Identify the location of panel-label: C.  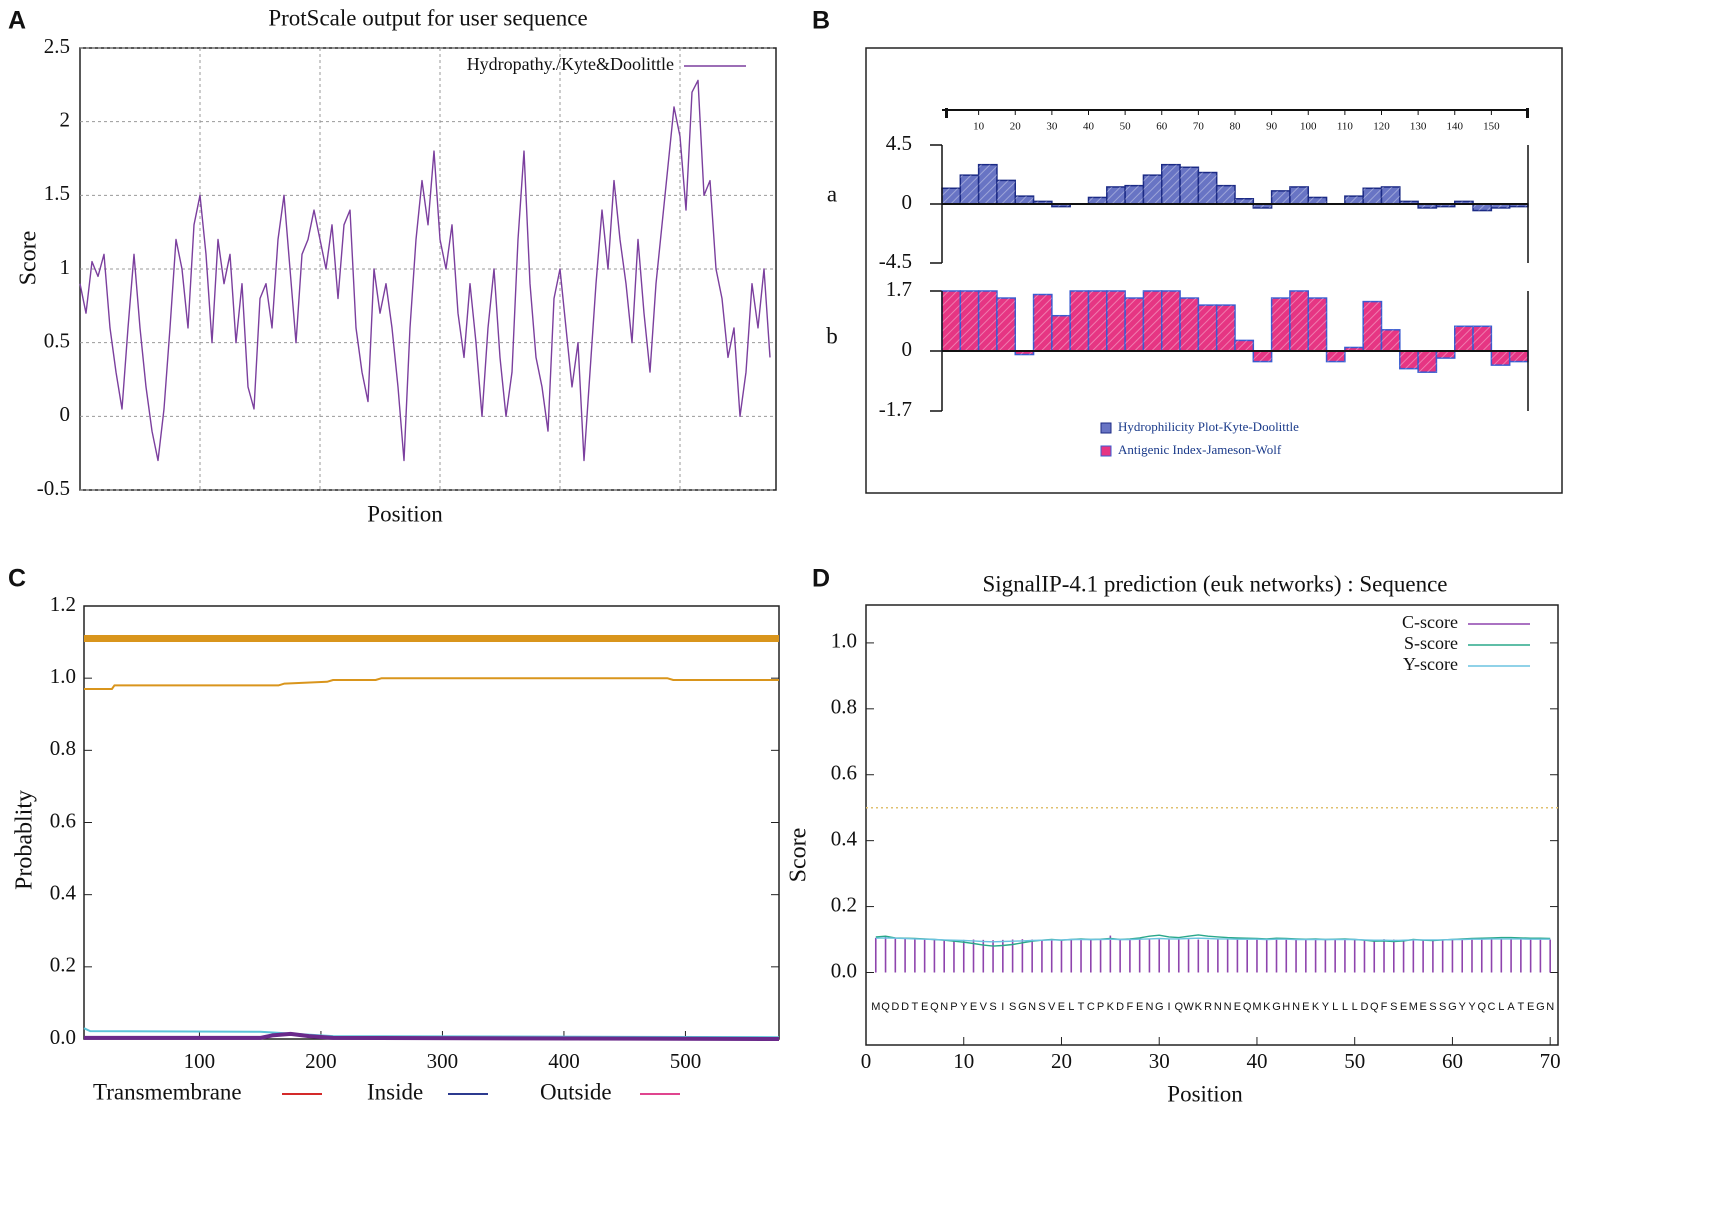
(17, 579).